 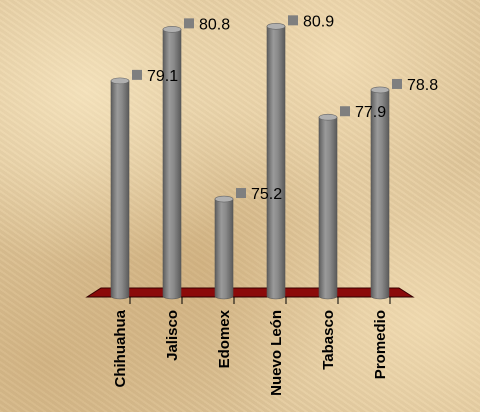 I want to click on data-label: 75.2, so click(x=266, y=194).